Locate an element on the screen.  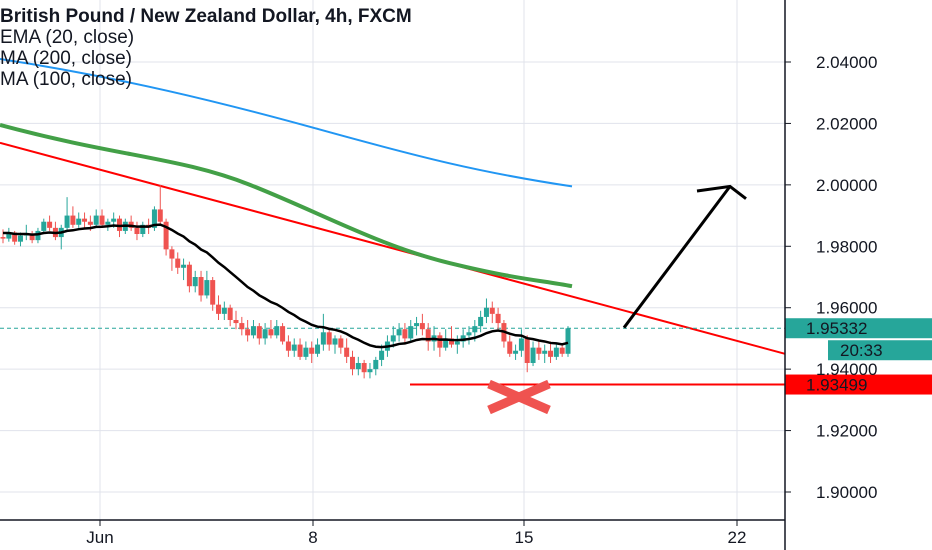
x-tick-label: Jun is located at coordinates (99, 537).